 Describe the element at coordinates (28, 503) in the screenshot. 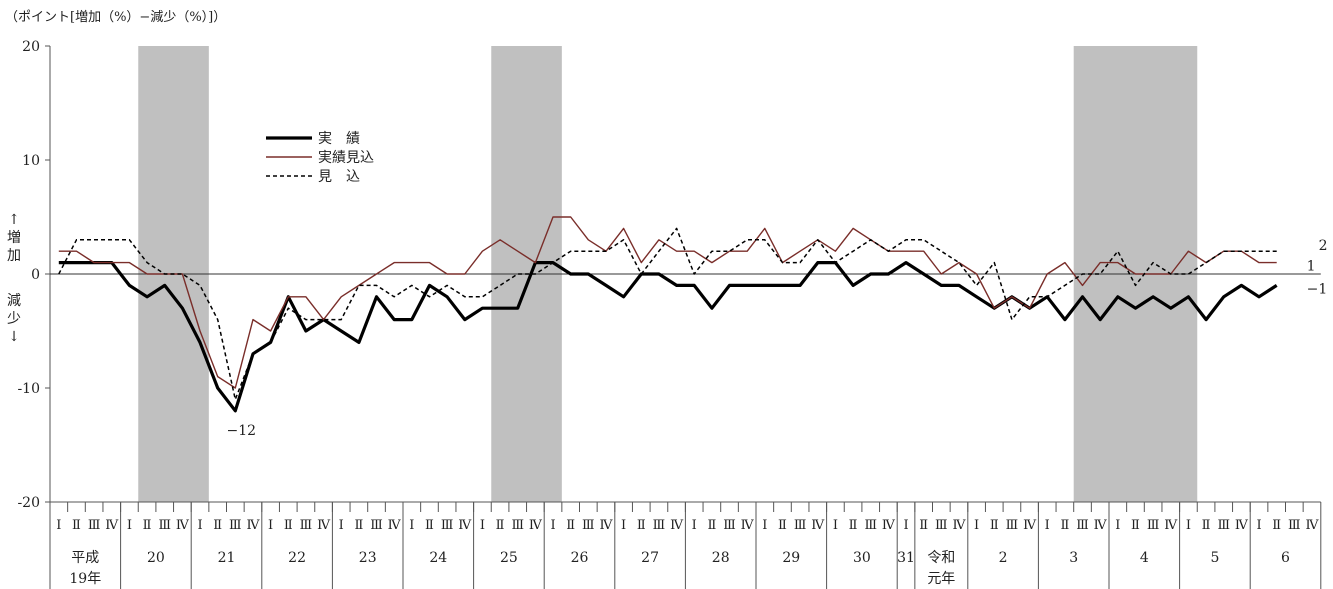

I see `y-tick-label: -20` at that location.